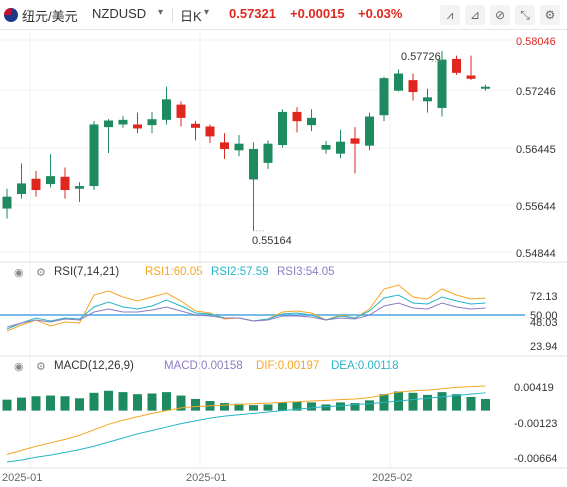 The width and height of the screenshot is (567, 487). Describe the element at coordinates (475, 15) in the screenshot. I see `draw-tool-icon: ⊿` at that location.